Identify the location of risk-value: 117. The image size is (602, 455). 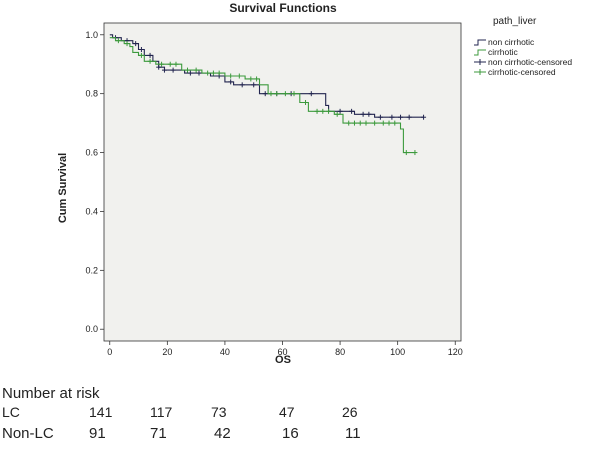
(161, 412).